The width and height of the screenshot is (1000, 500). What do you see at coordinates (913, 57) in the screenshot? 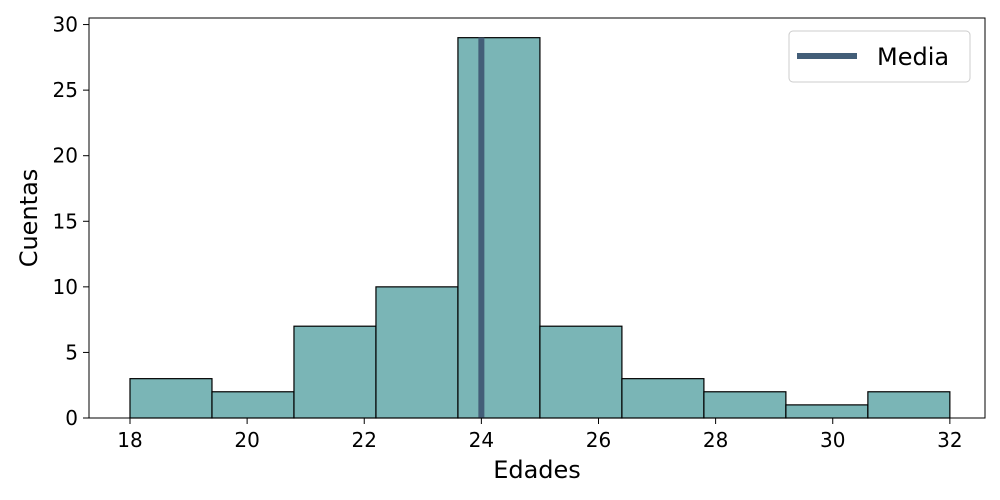
I see `legend-label-media: Media` at bounding box center [913, 57].